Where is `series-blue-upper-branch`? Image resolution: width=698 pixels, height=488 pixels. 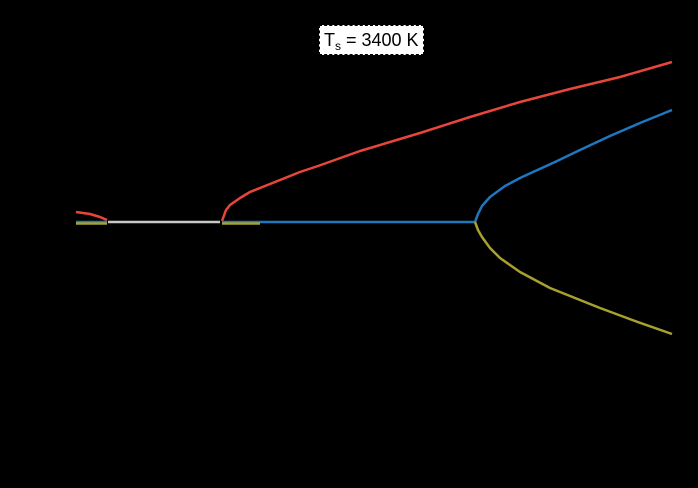 series-blue-upper-branch is located at coordinates (573, 165).